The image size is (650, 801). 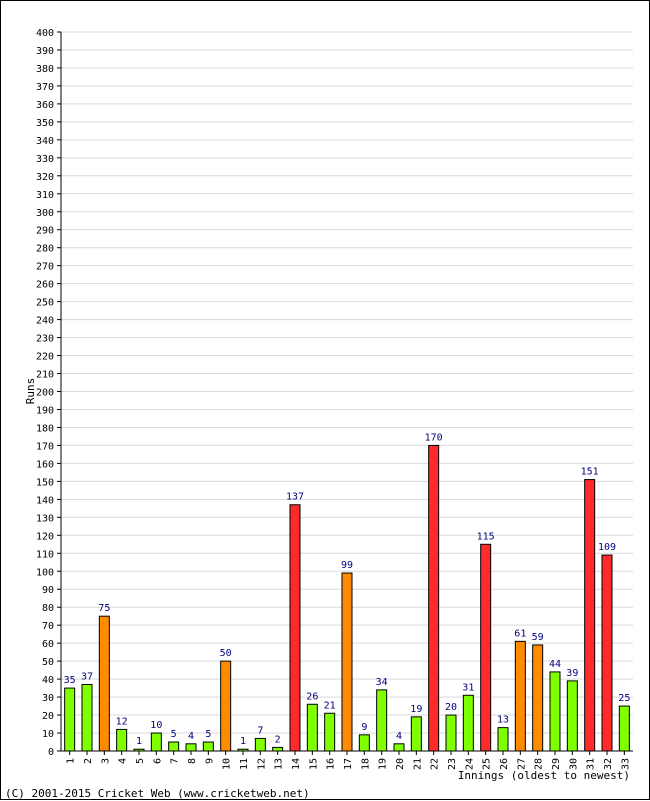 I want to click on y-tick-label: 190, so click(x=45, y=410).